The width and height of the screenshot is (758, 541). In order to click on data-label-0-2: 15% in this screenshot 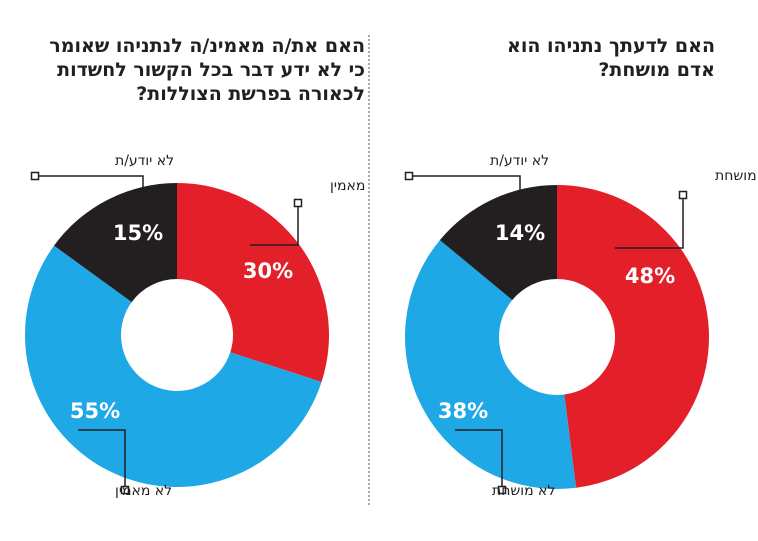, I will do `click(138, 233)`.